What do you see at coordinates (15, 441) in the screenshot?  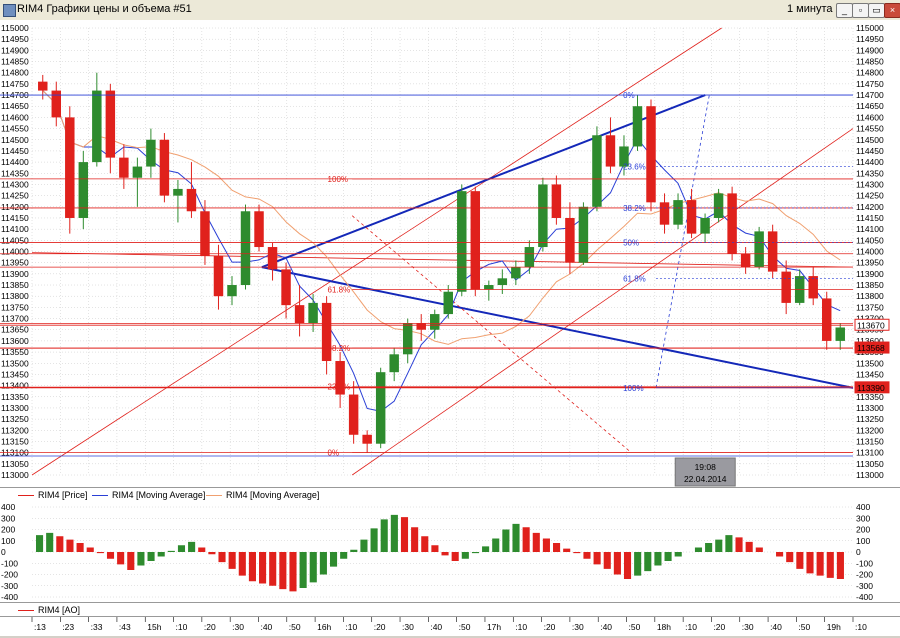 I see `price-tick-left: 113150` at bounding box center [15, 441].